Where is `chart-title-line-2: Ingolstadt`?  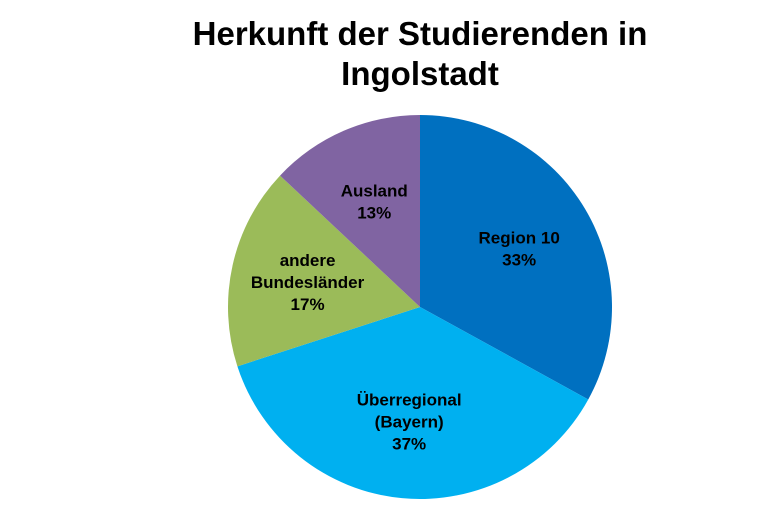 chart-title-line-2: Ingolstadt is located at coordinates (420, 73).